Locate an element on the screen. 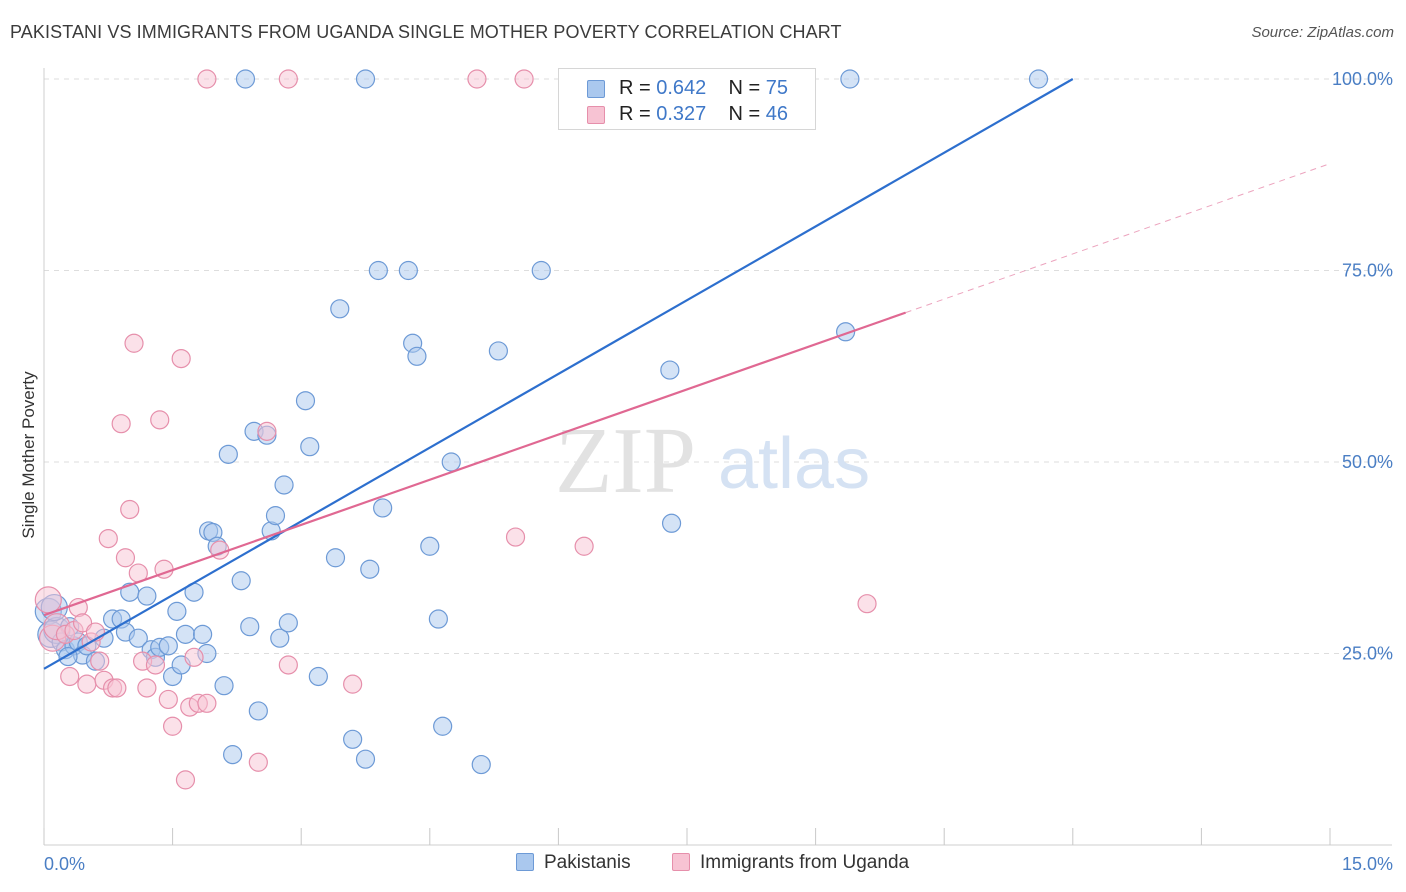  watermark-atlas: atlas is located at coordinates (794, 464).